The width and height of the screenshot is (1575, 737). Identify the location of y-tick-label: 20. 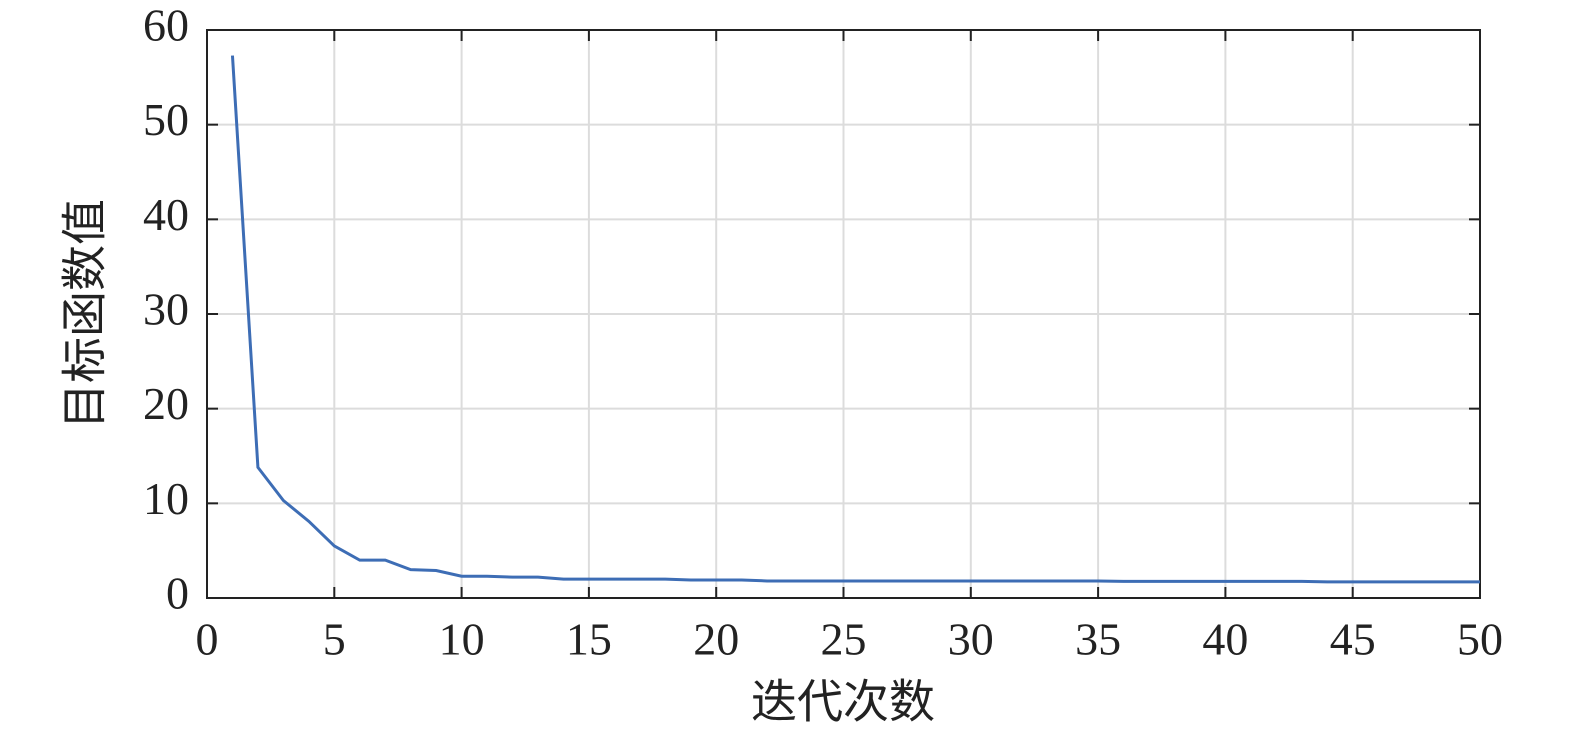
(166, 403).